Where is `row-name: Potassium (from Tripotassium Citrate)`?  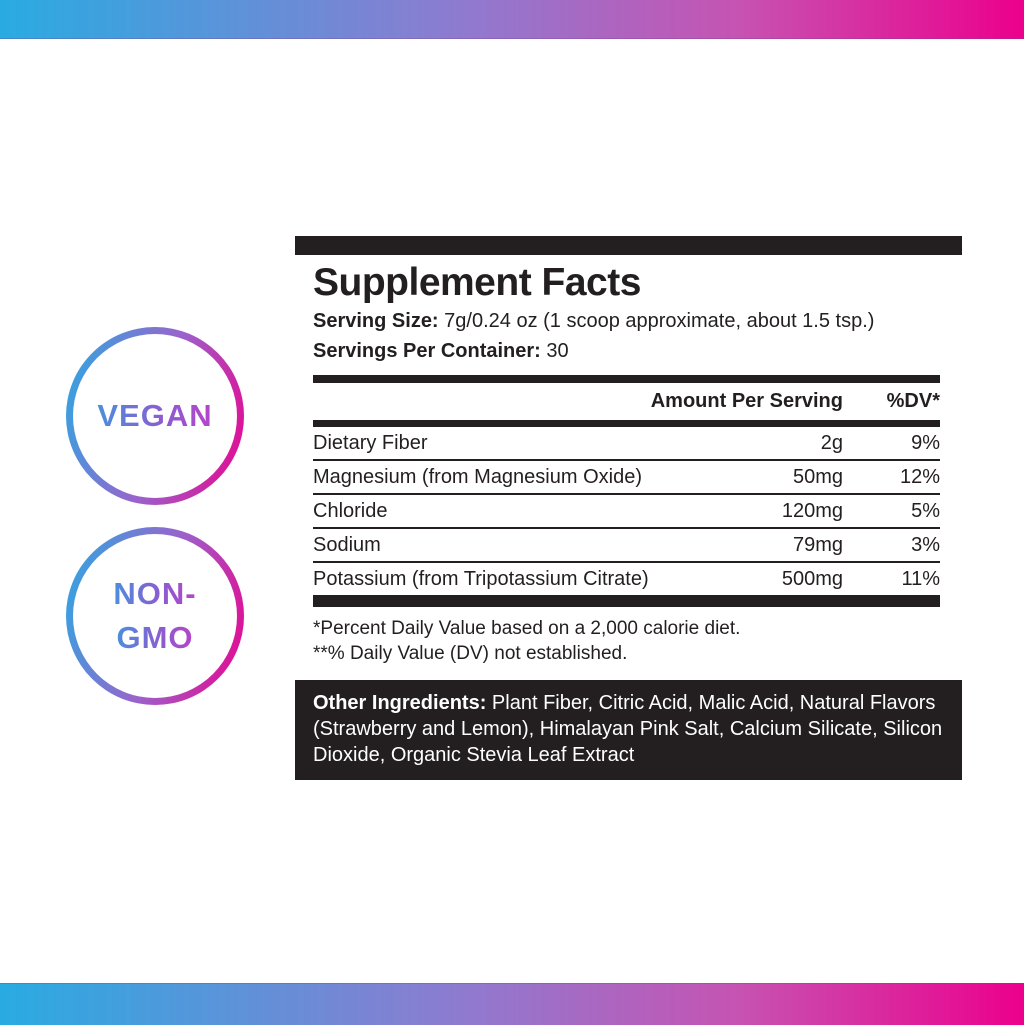 row-name: Potassium (from Tripotassium Citrate) is located at coordinates (481, 578).